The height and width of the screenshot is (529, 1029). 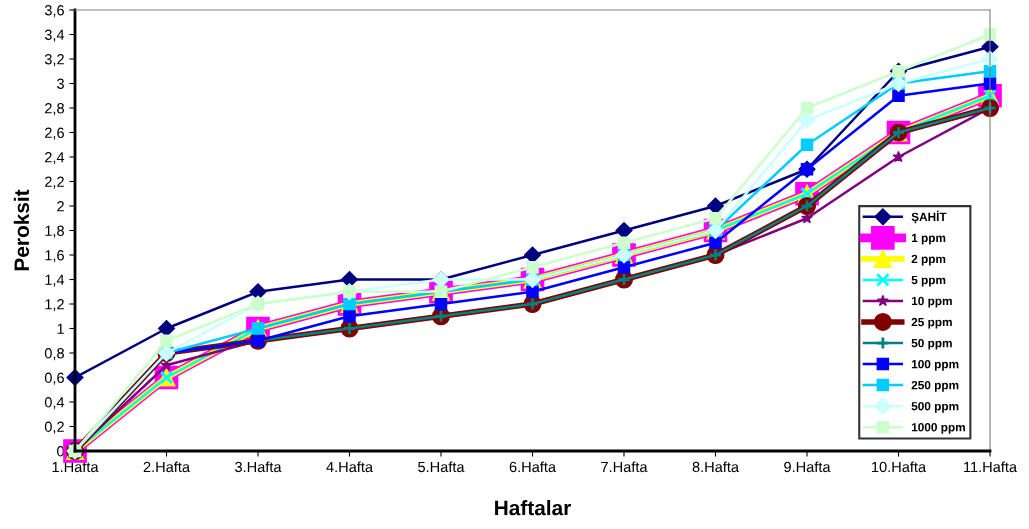 I want to click on legend-label: 100 ppm, so click(x=935, y=365).